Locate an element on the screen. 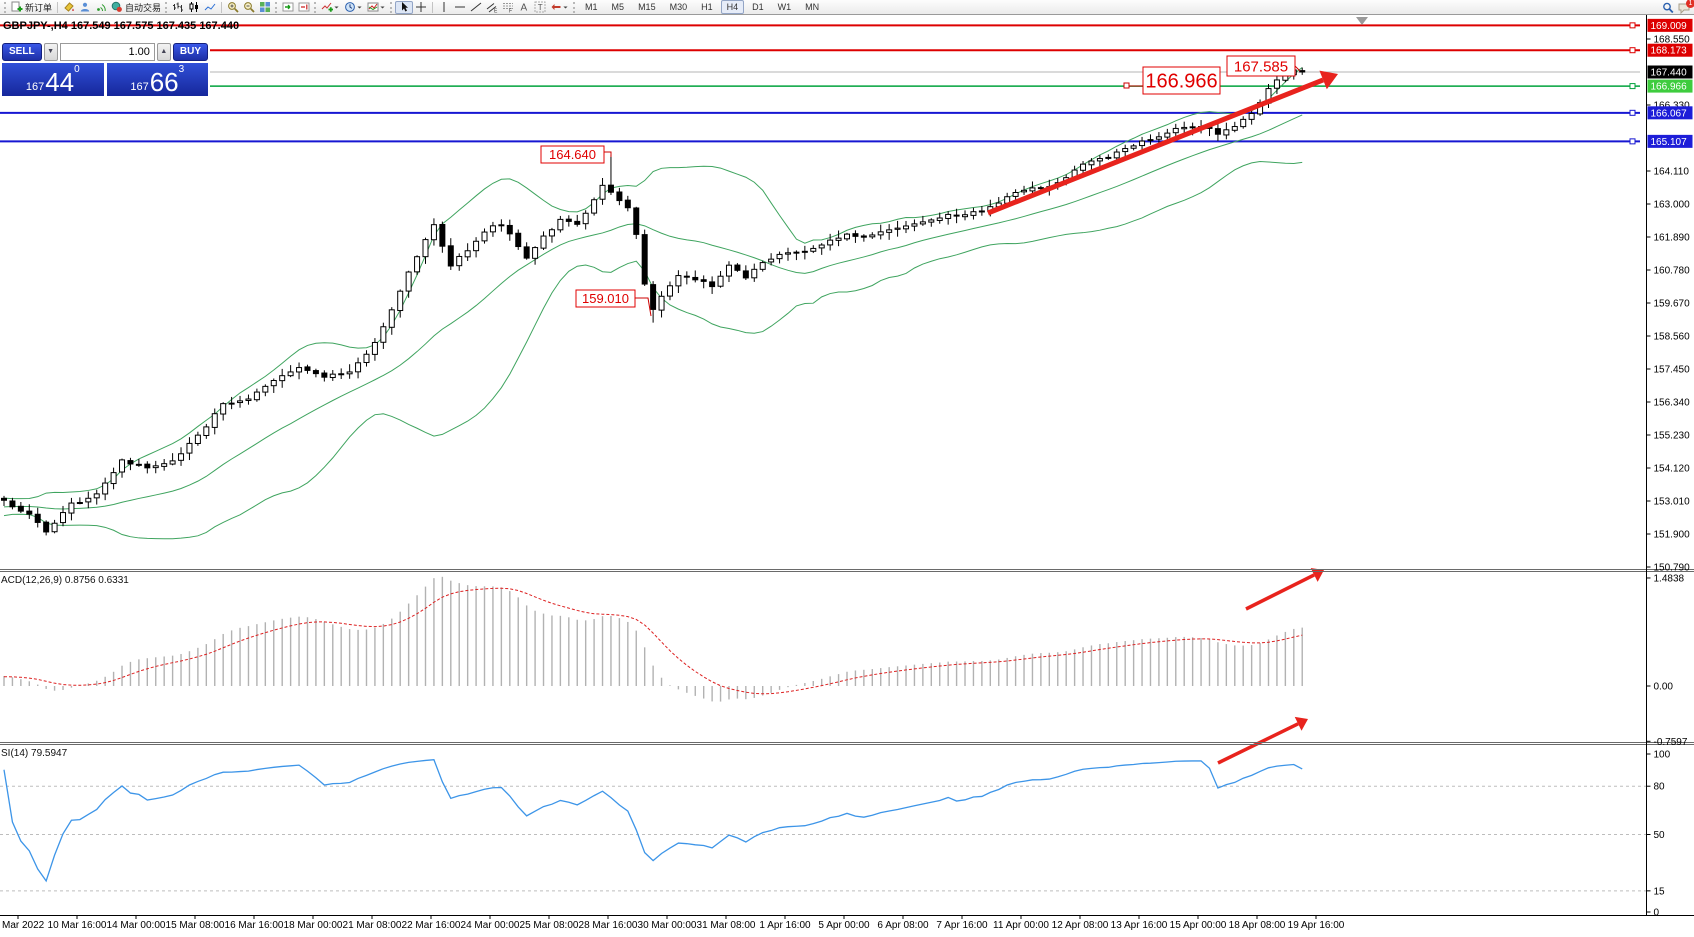 The height and width of the screenshot is (937, 1694). text-label-icon: T is located at coordinates (540, 7).